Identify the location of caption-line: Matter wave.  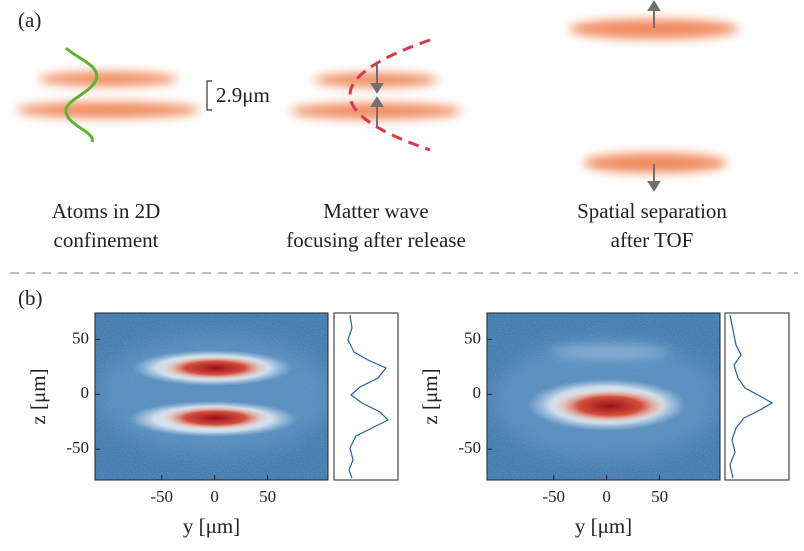
(376, 211).